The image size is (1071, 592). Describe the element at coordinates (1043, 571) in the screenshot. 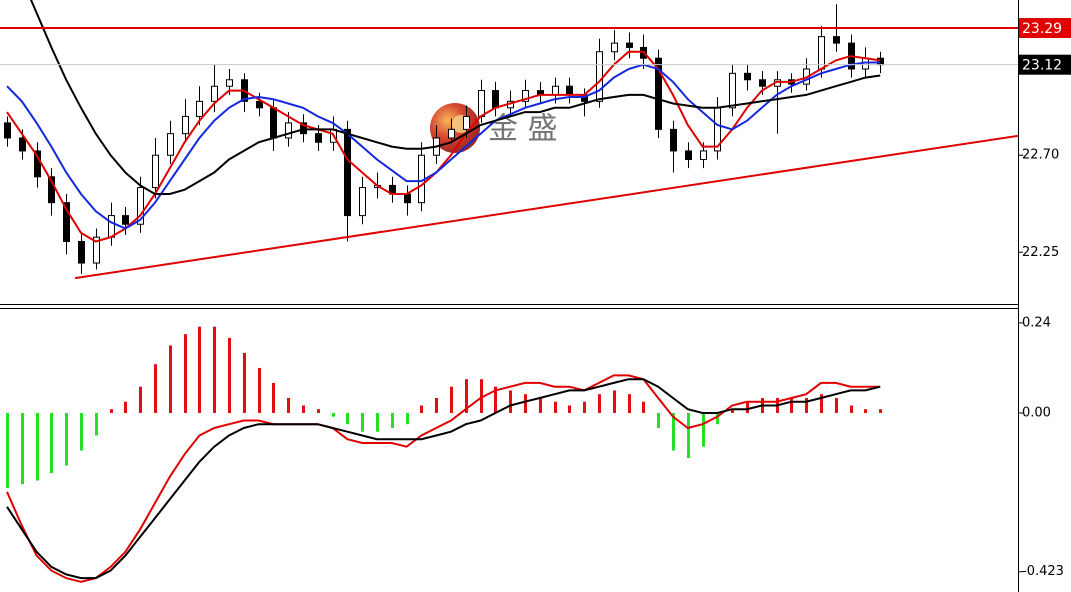

I see `y-tick-label: -0.423` at that location.